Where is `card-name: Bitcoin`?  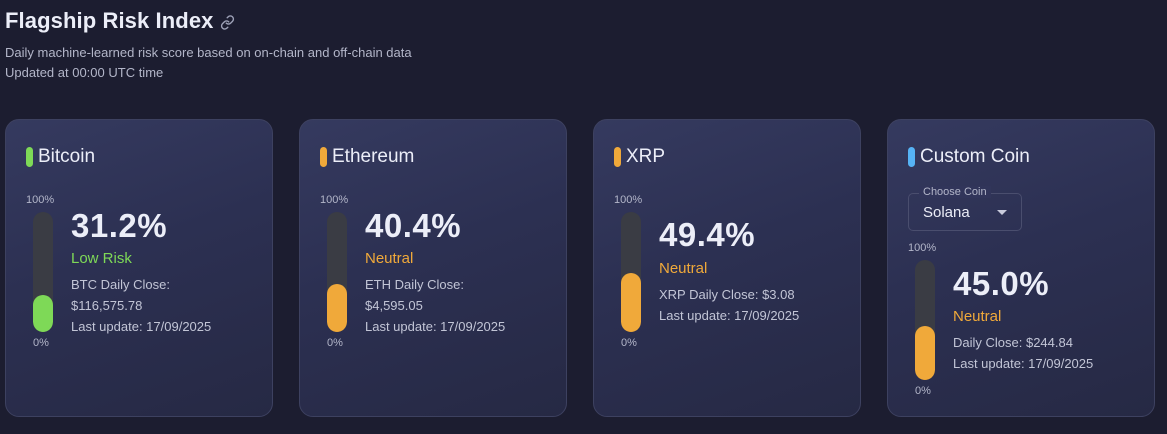
card-name: Bitcoin is located at coordinates (60, 157).